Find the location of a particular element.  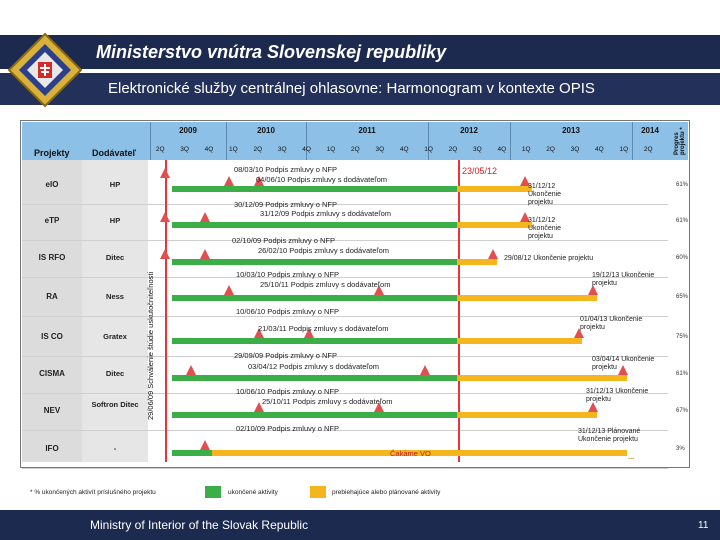

annotation: 04/06/10 Podpis zmluvy s dodávateľom is located at coordinates (322, 179).